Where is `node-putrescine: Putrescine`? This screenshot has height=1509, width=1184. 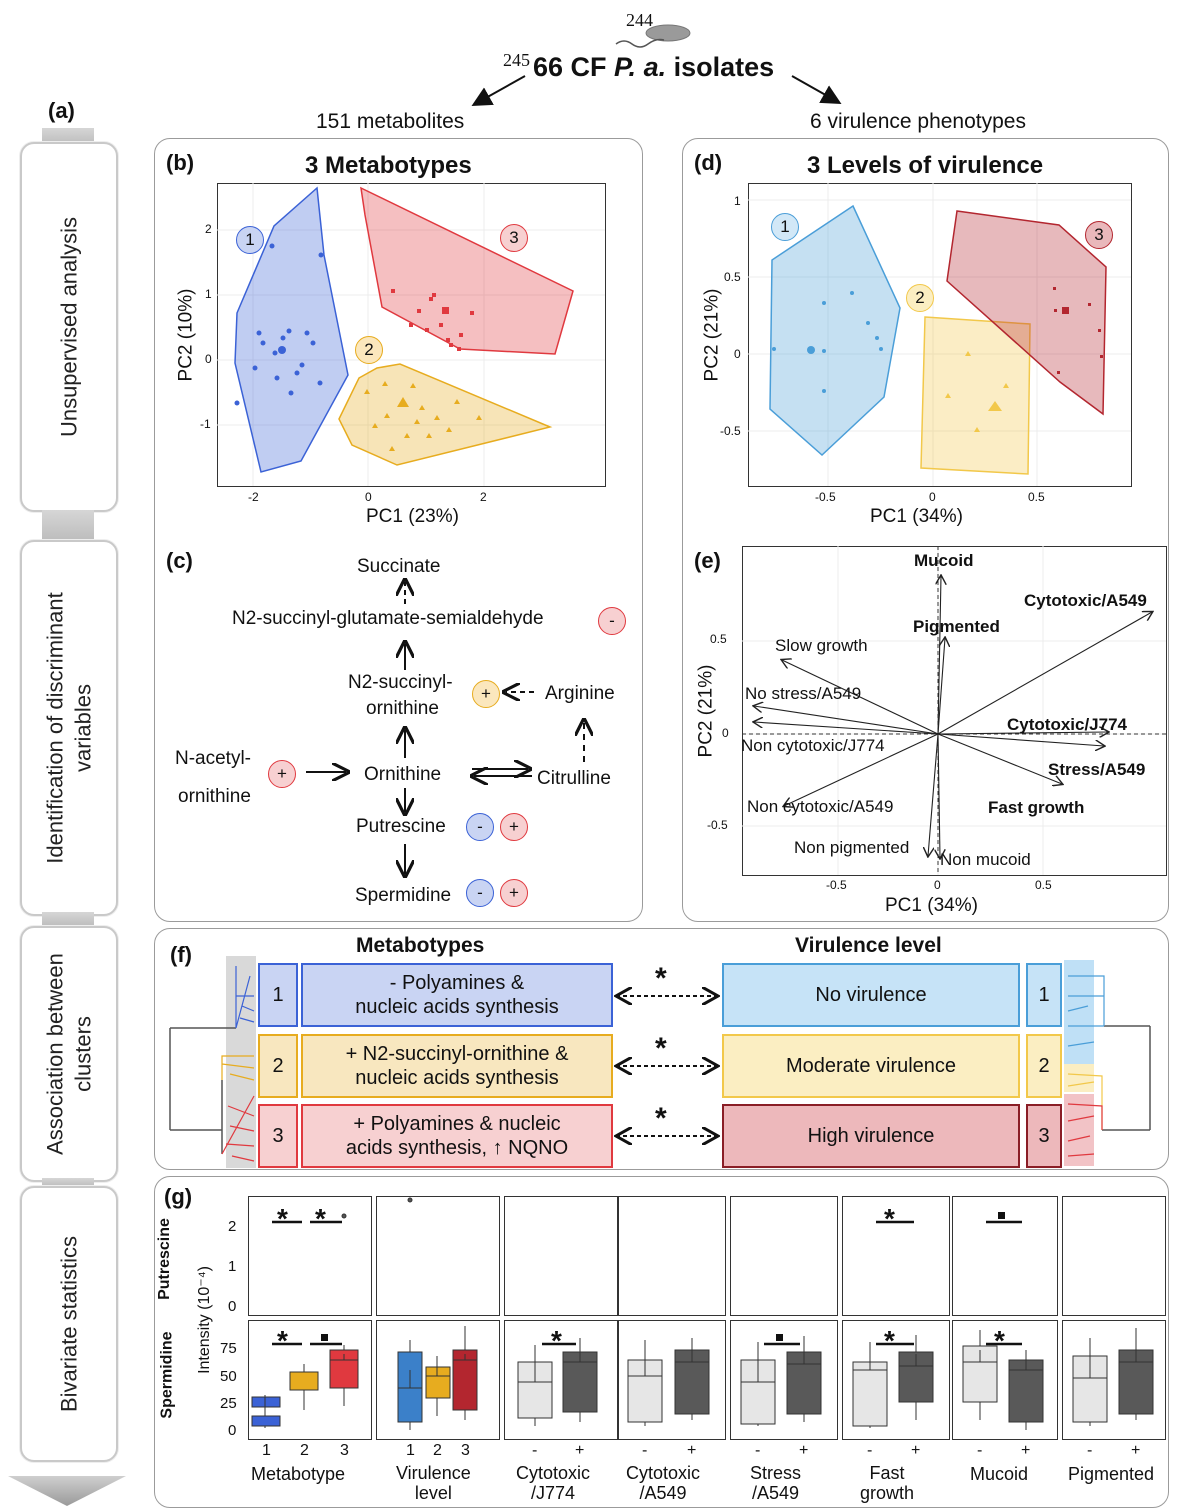
node-putrescine: Putrescine is located at coordinates (401, 826).